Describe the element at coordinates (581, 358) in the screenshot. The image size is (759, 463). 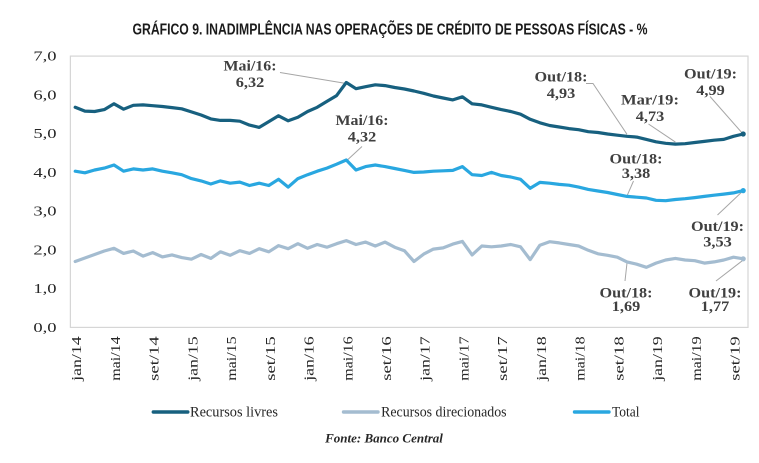
I see `svg-text: mai/18` at that location.